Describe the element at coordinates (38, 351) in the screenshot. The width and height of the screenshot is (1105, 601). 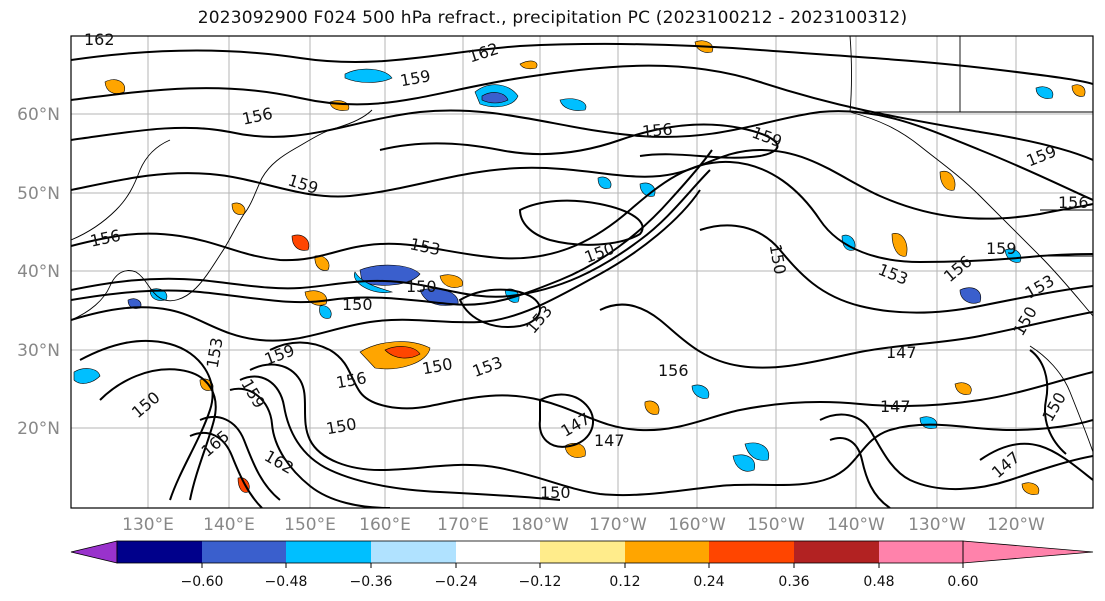
I see `lat-label-30n: 30°N` at that location.